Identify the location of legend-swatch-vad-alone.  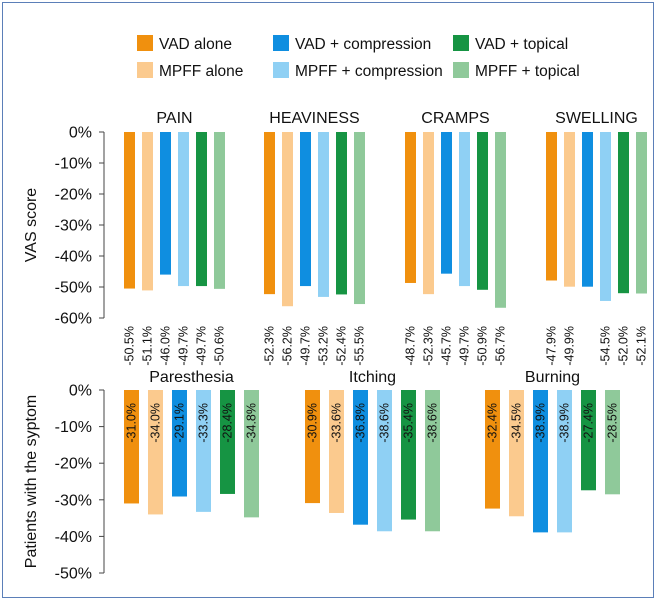
(145, 43).